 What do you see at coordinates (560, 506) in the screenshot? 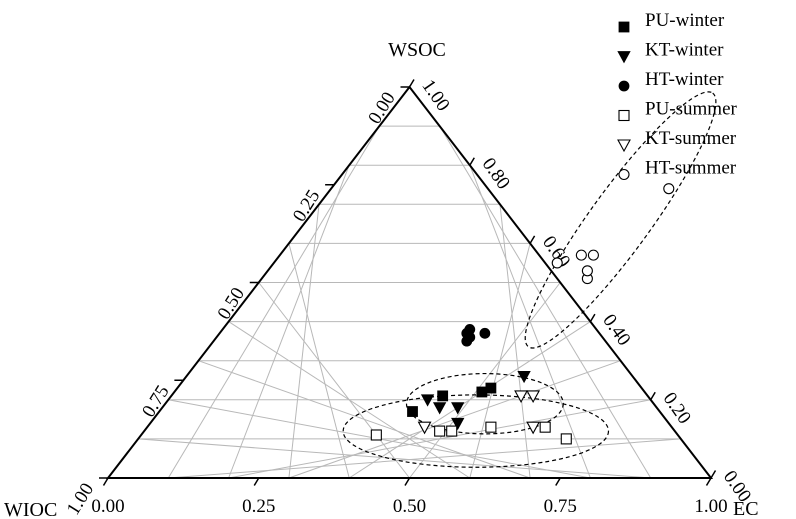
I see `tick-label: 0.75` at bounding box center [560, 506].